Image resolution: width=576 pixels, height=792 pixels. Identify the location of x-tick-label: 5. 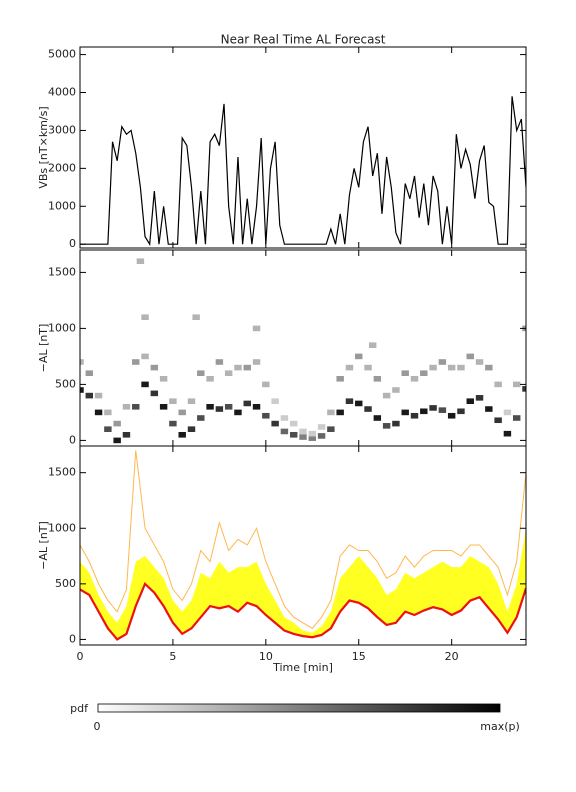
(172, 656).